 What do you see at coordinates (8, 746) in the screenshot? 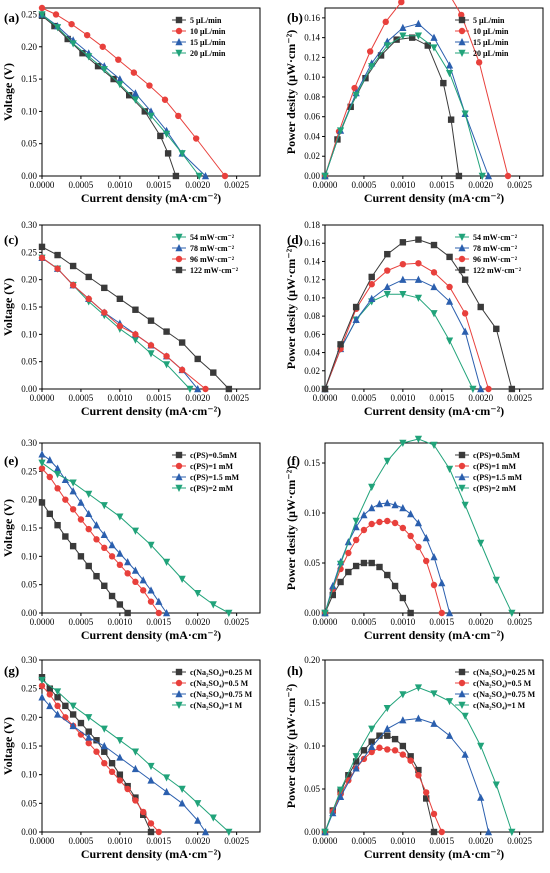
I see `y-axis-title: Voltage (V)` at bounding box center [8, 746].